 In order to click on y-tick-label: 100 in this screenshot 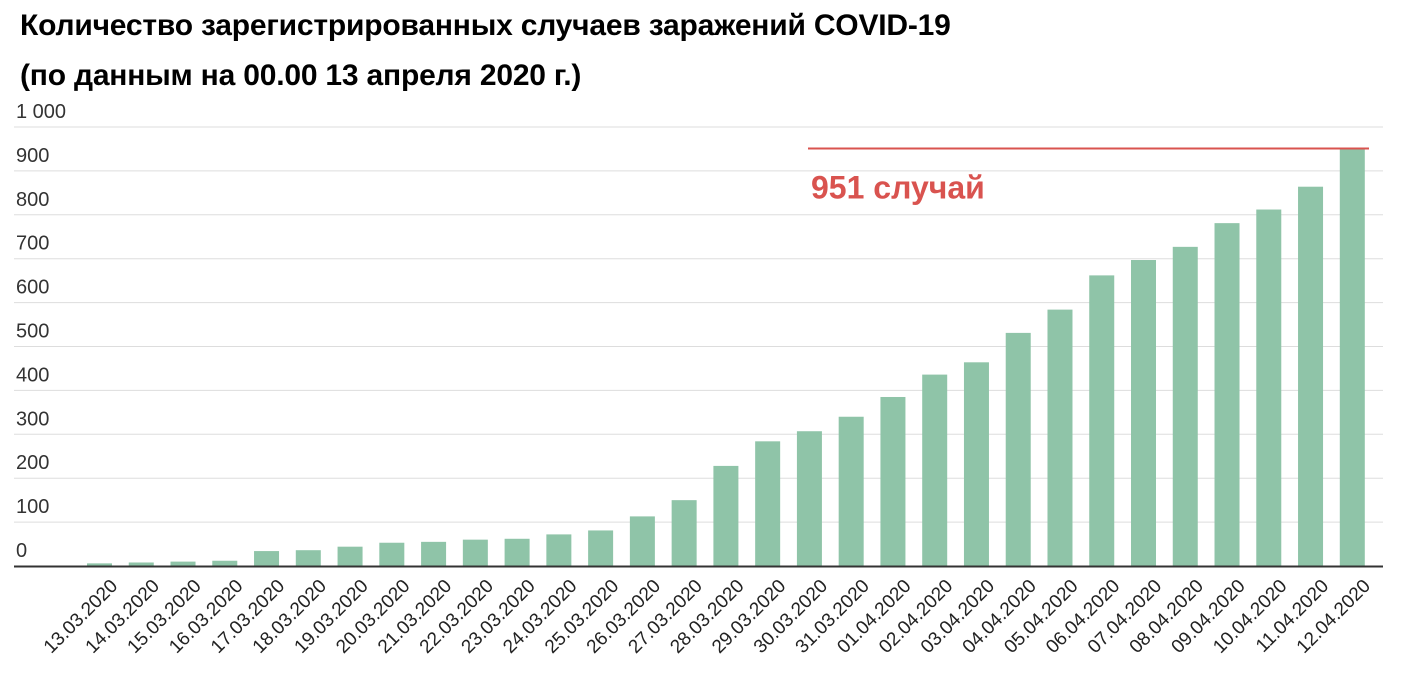, I will do `click(32, 507)`.